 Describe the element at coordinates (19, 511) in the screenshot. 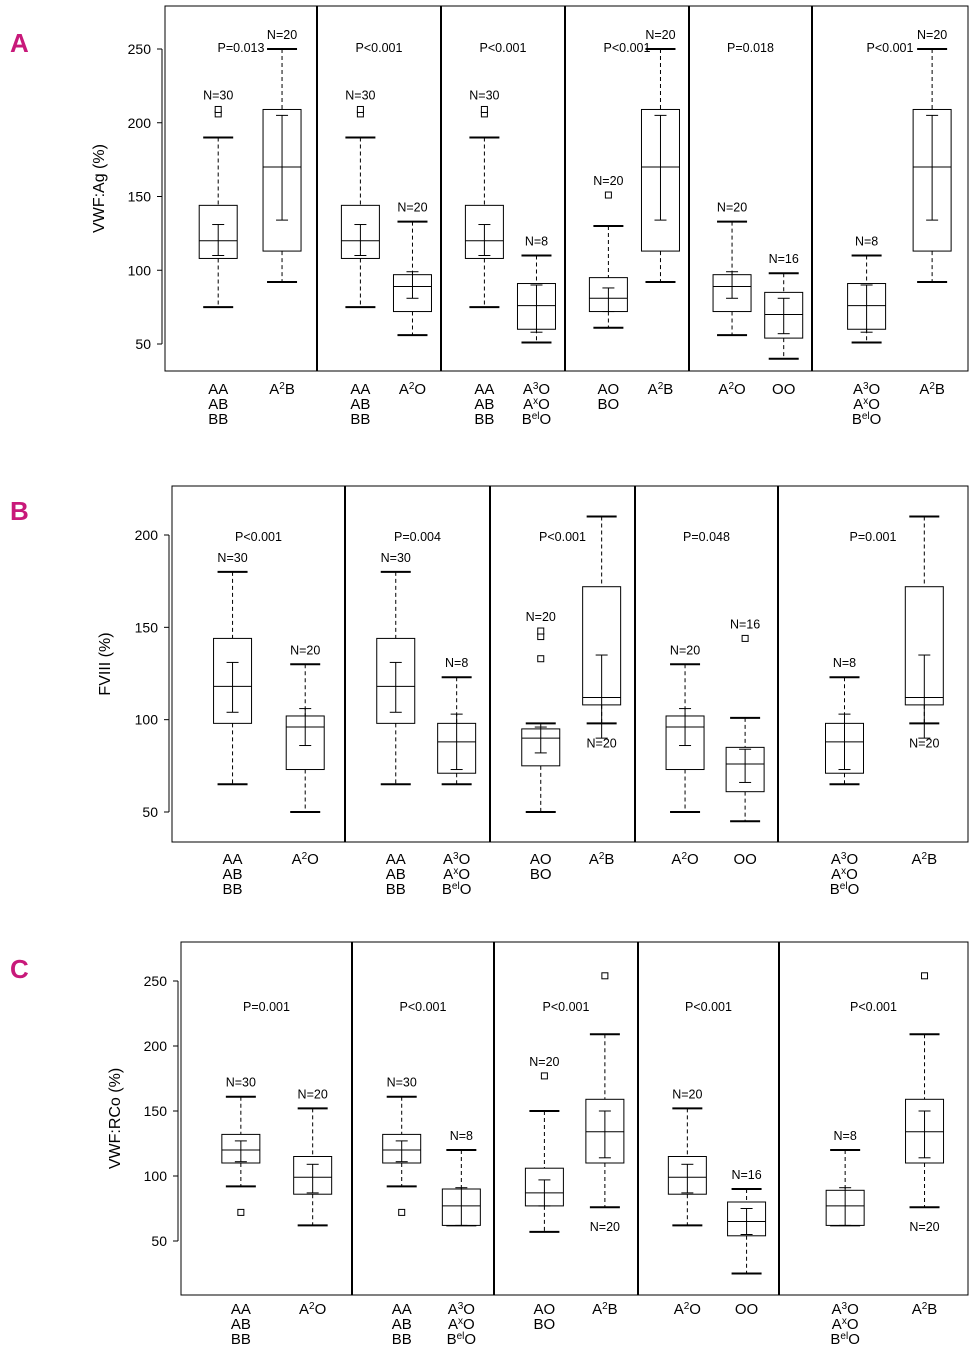

I see `panel-letter: B` at that location.